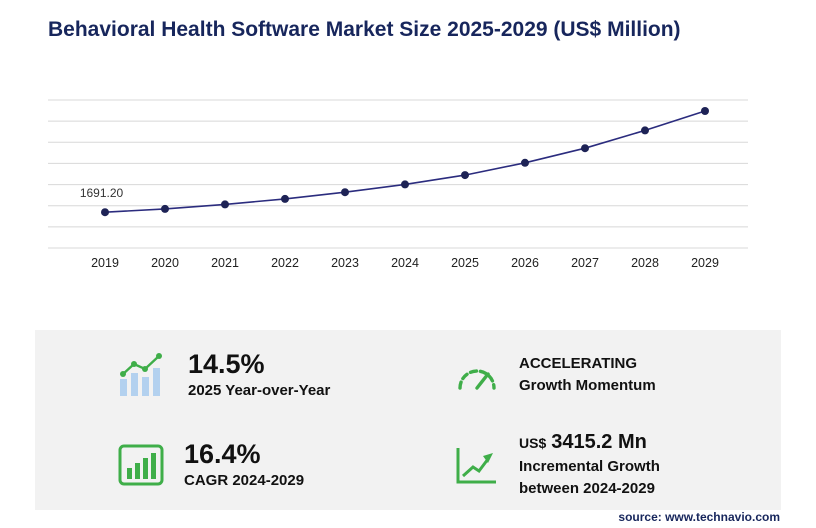 This screenshot has width=816, height=528. What do you see at coordinates (285, 263) in the screenshot?
I see `x-axis-label: 2022` at bounding box center [285, 263].